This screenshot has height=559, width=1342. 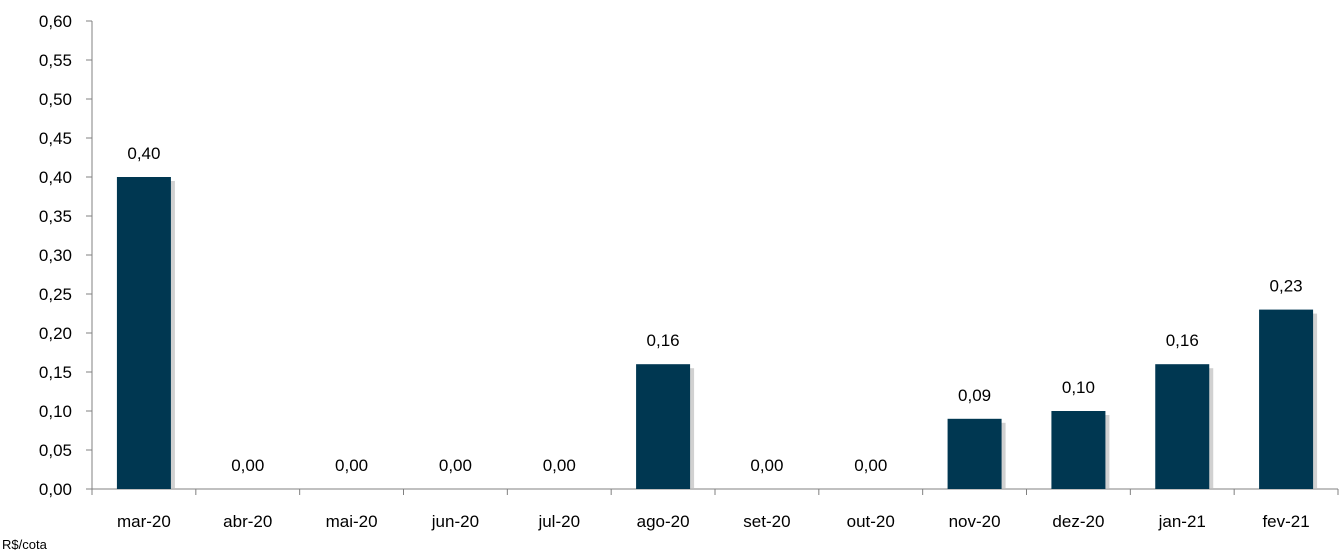 What do you see at coordinates (1182, 521) in the screenshot?
I see `x-category-label: jan-21` at bounding box center [1182, 521].